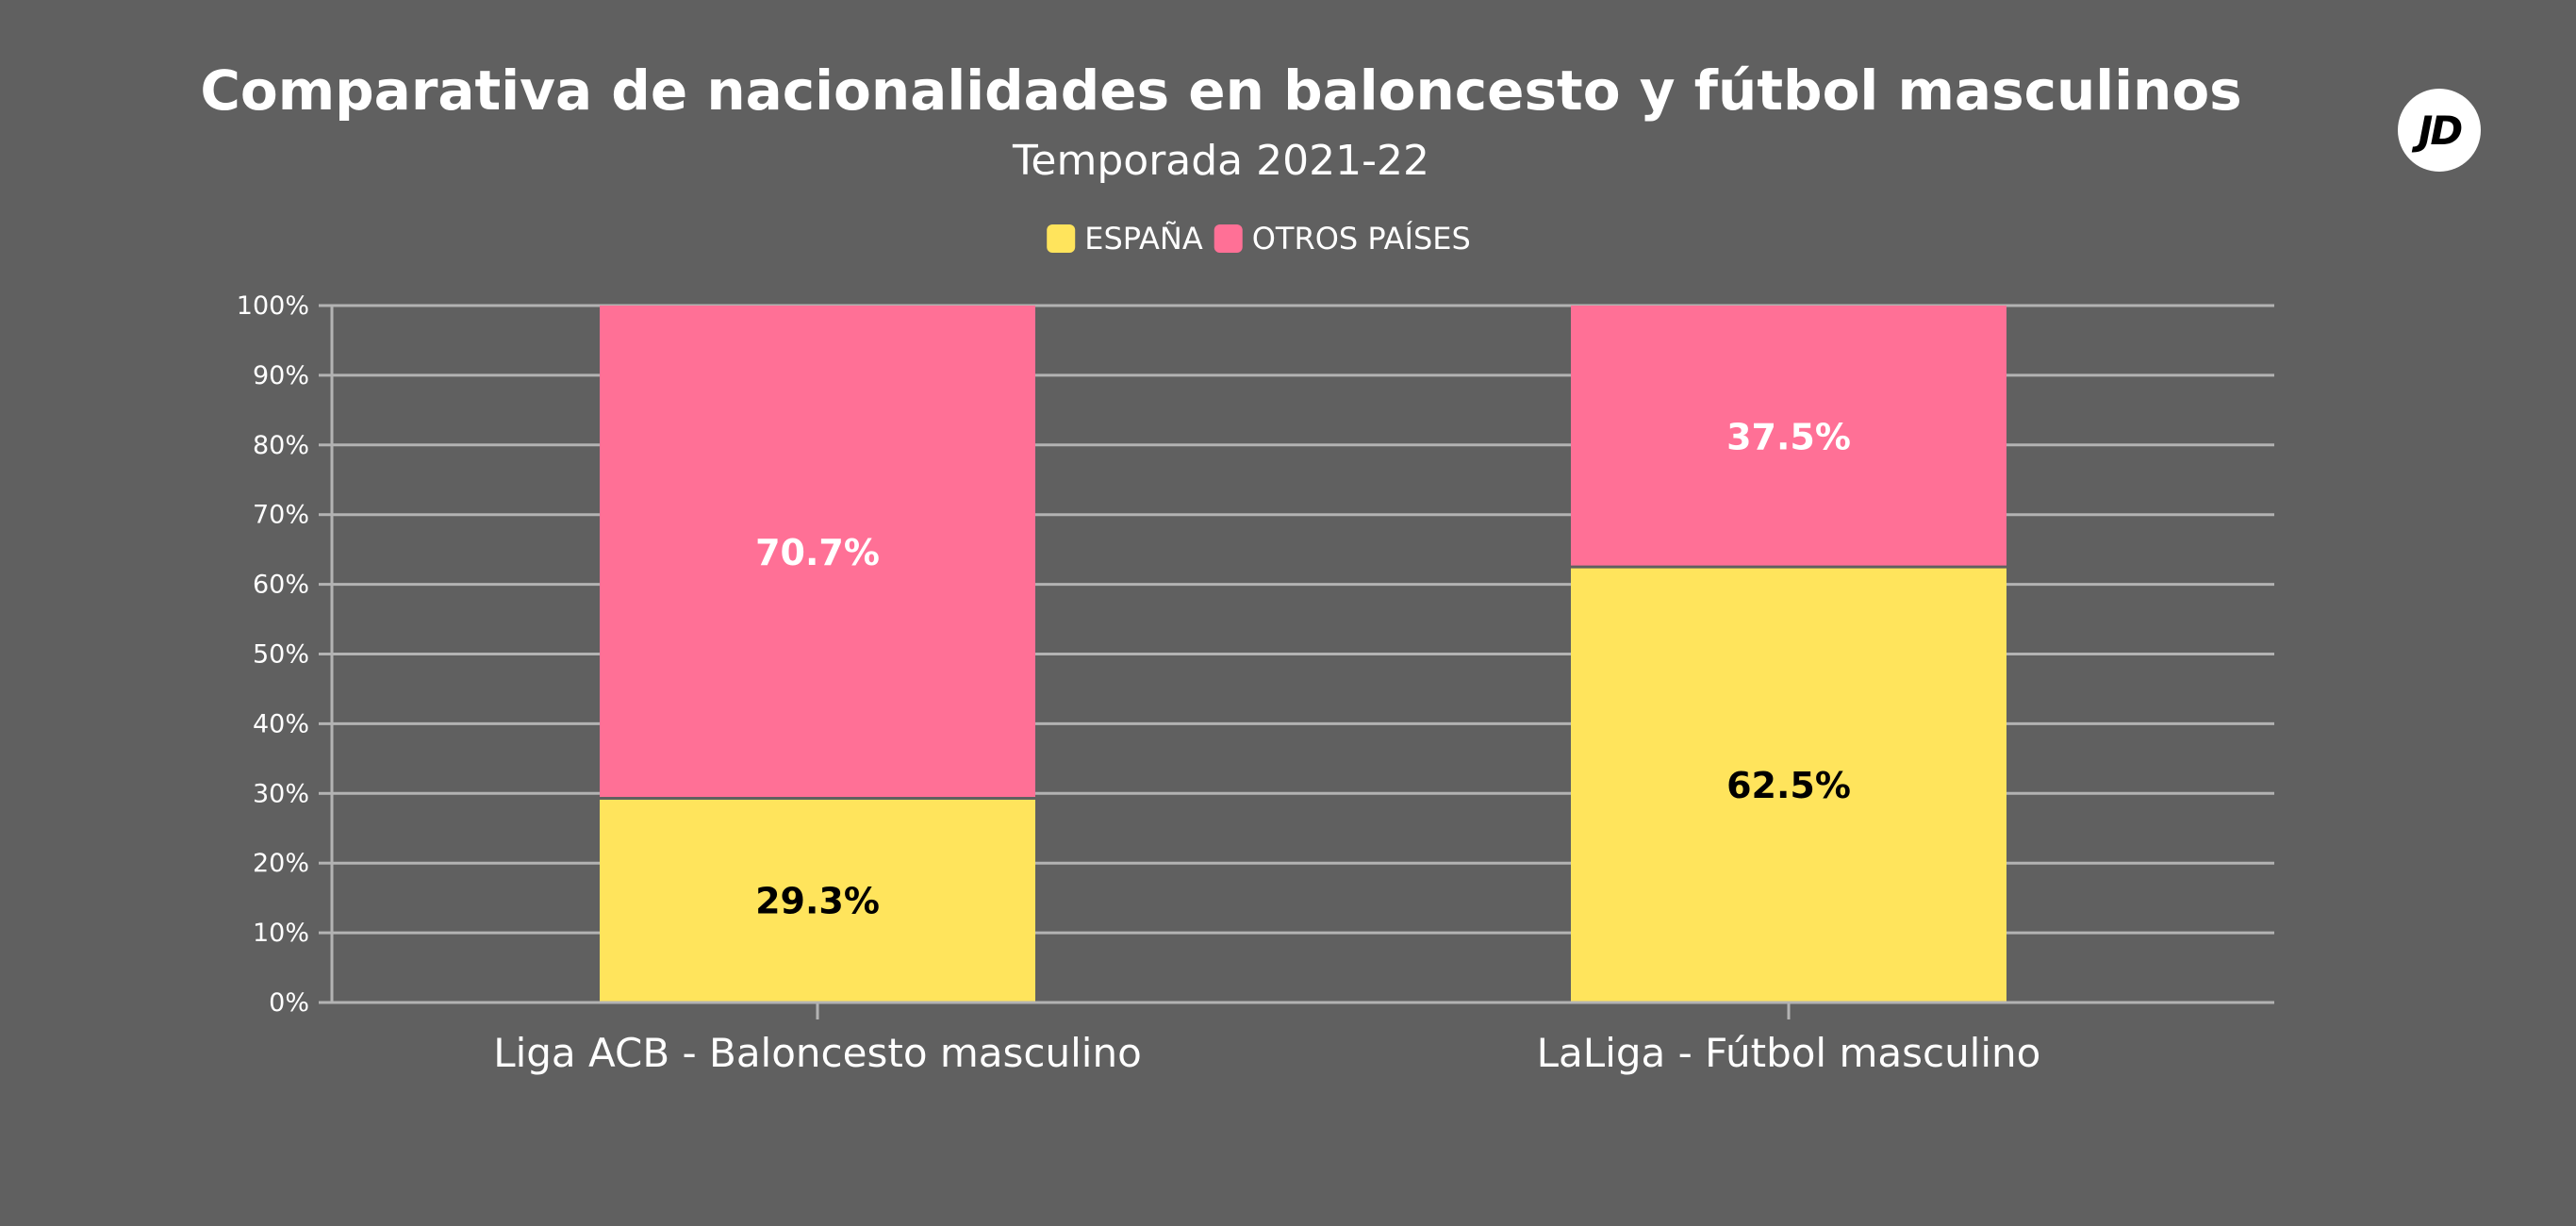 The width and height of the screenshot is (2576, 1226). What do you see at coordinates (281, 585) in the screenshot?
I see `y-tick-label: 60%` at bounding box center [281, 585].